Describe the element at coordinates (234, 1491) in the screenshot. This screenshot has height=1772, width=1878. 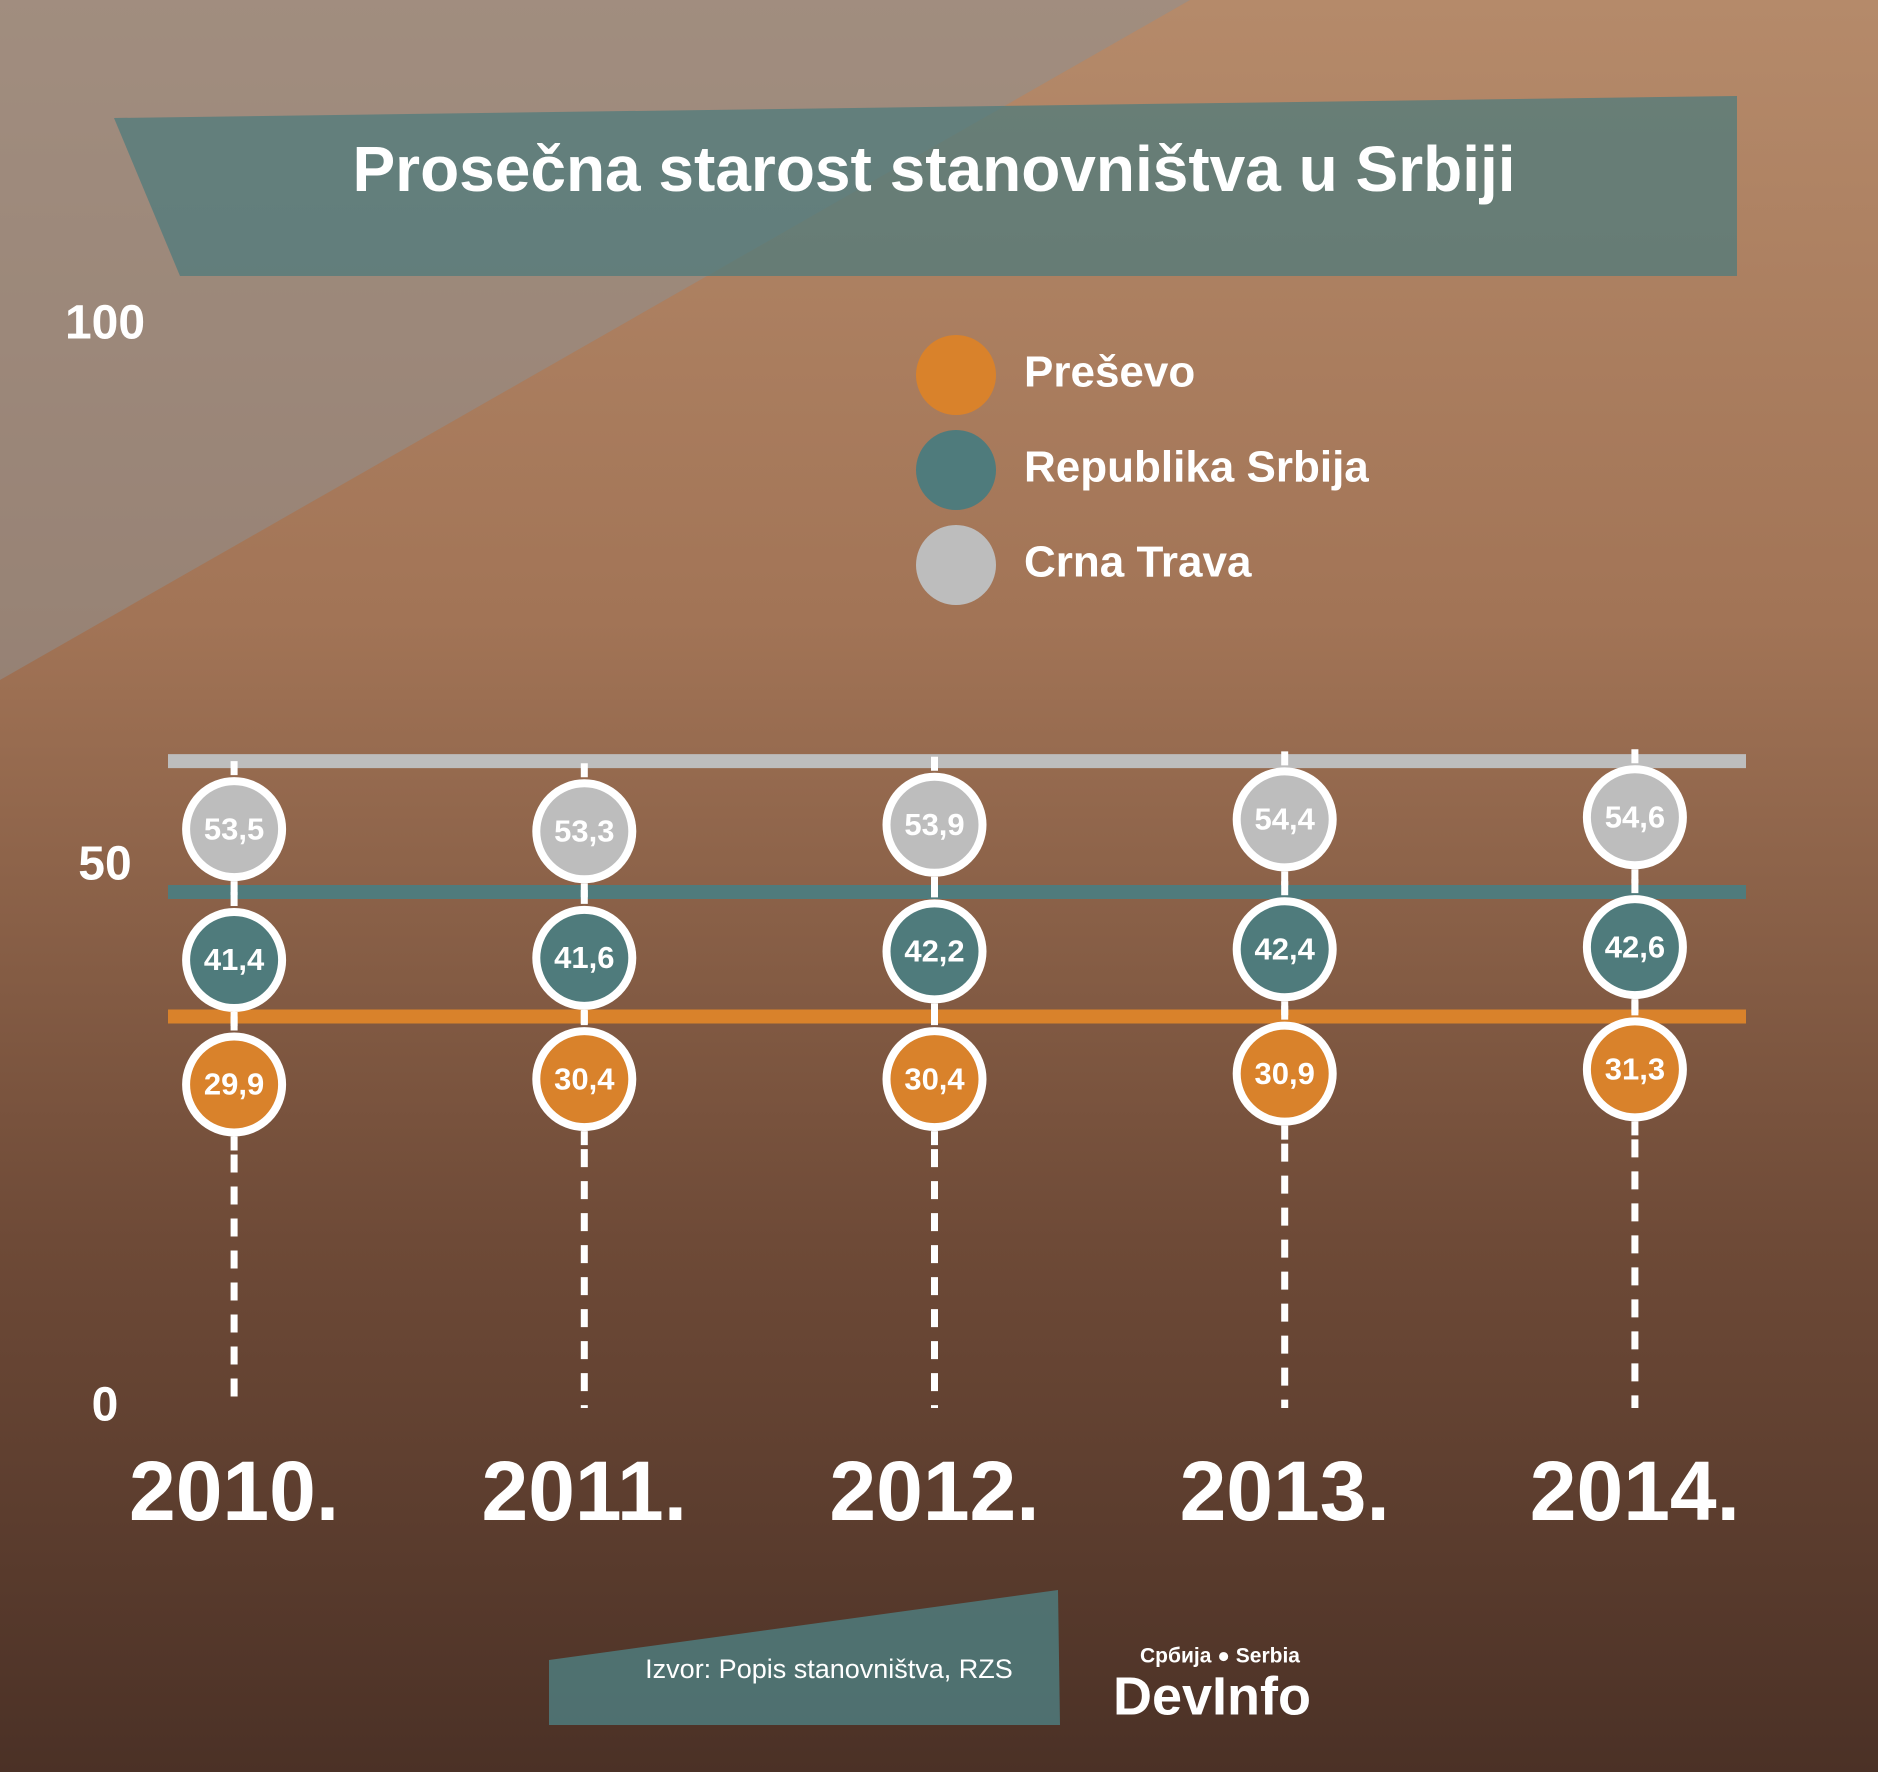
I see `x-tick-label: 2010.` at that location.